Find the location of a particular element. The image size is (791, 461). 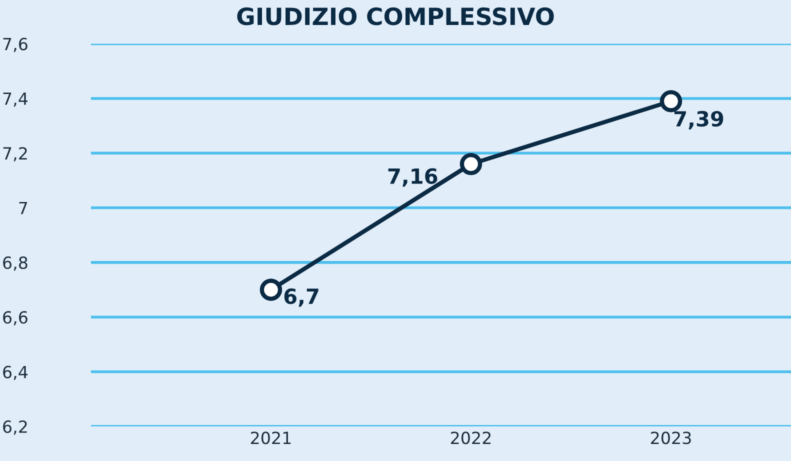

data-label: 7,39 is located at coordinates (699, 120).